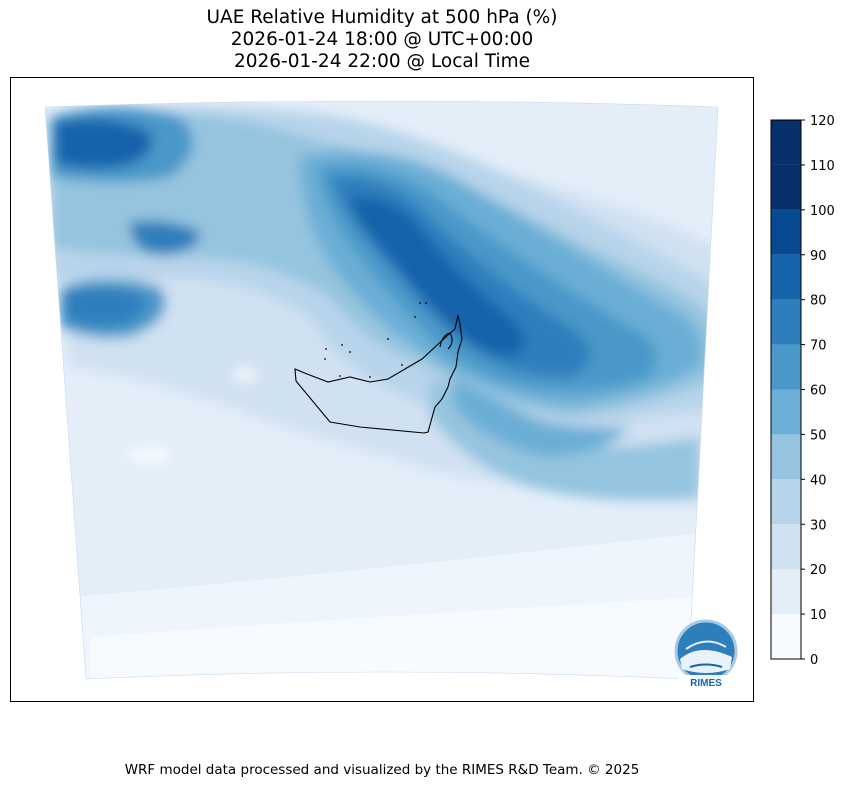 Image resolution: width=844 pixels, height=788 pixels. What do you see at coordinates (818, 480) in the screenshot?
I see `colorbar-tick-label: 40` at bounding box center [818, 480].